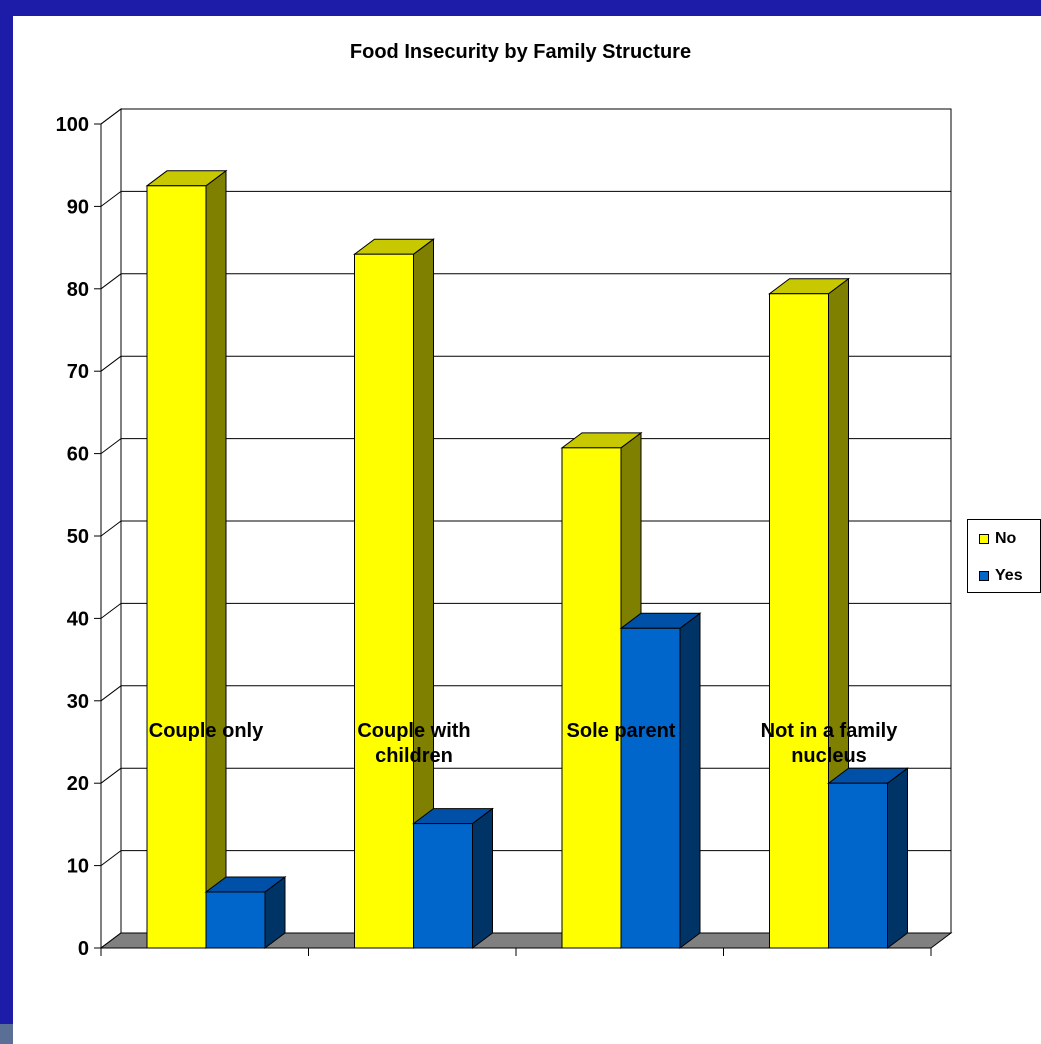 This screenshot has height=1044, width=1041. What do you see at coordinates (78, 619) in the screenshot?
I see `y-tick-label: 40` at bounding box center [78, 619].